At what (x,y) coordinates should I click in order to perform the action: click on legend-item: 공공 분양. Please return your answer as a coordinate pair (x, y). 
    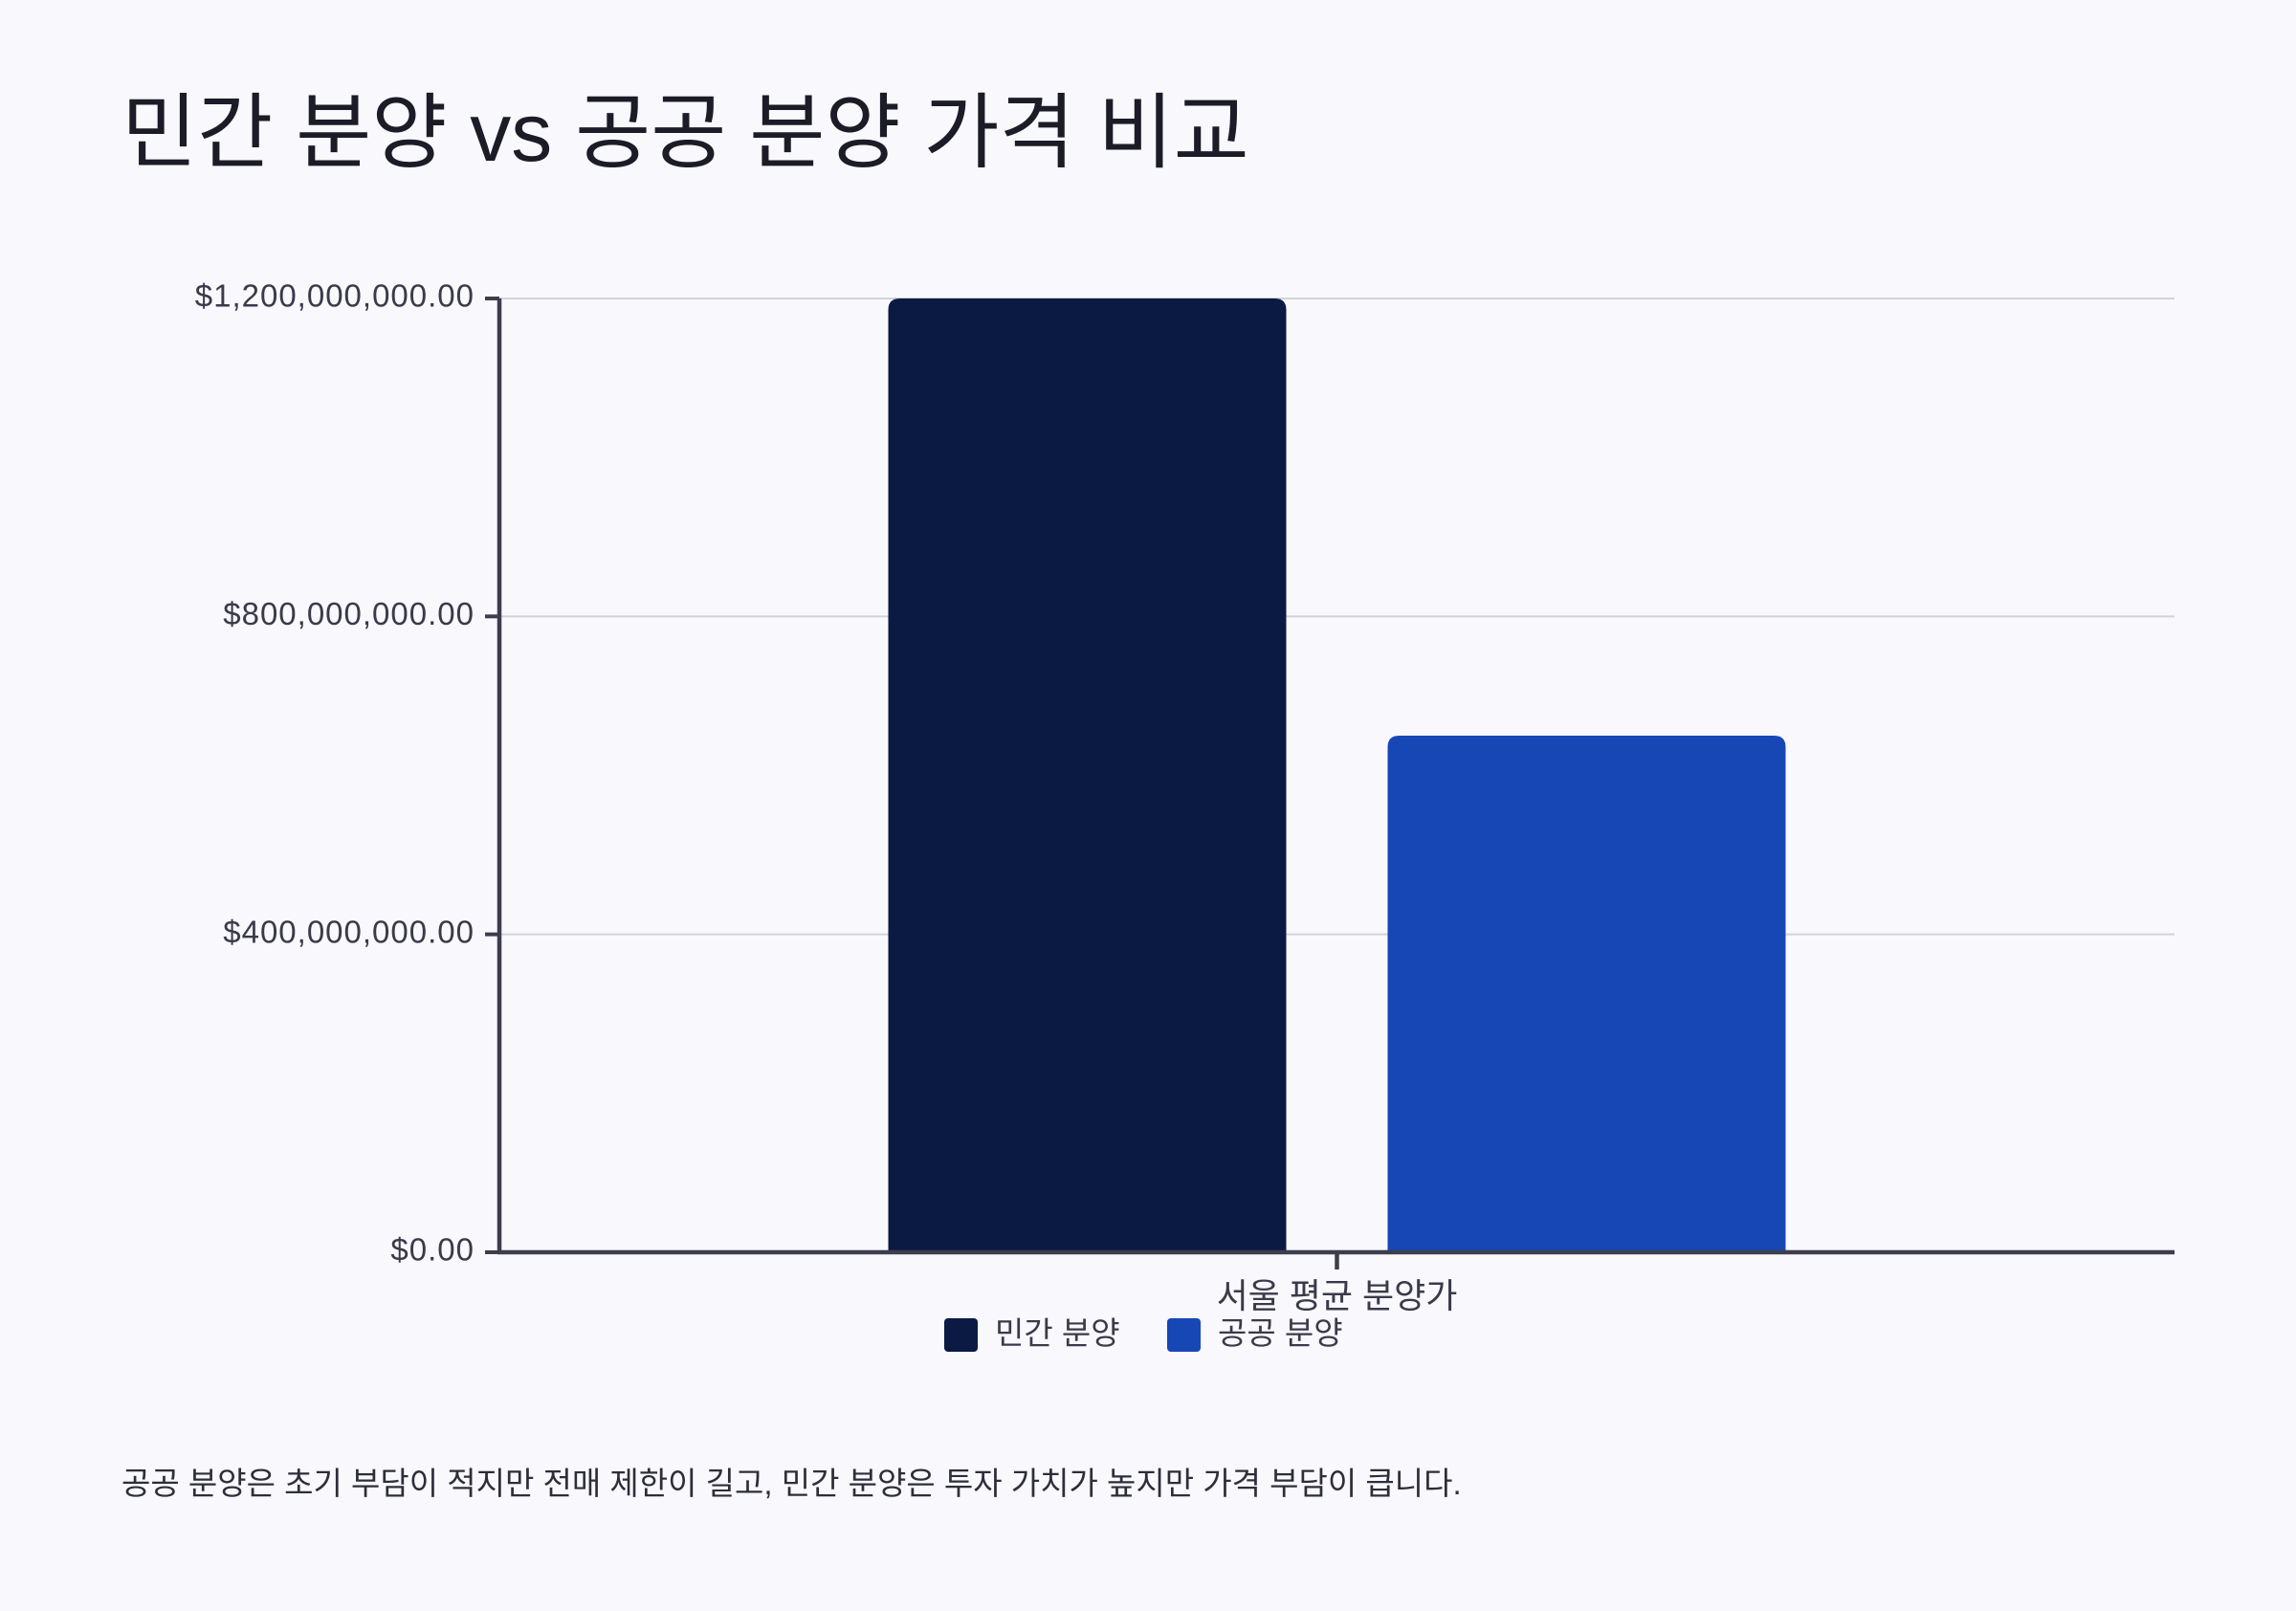
    Looking at the image, I should click on (1255, 1334).